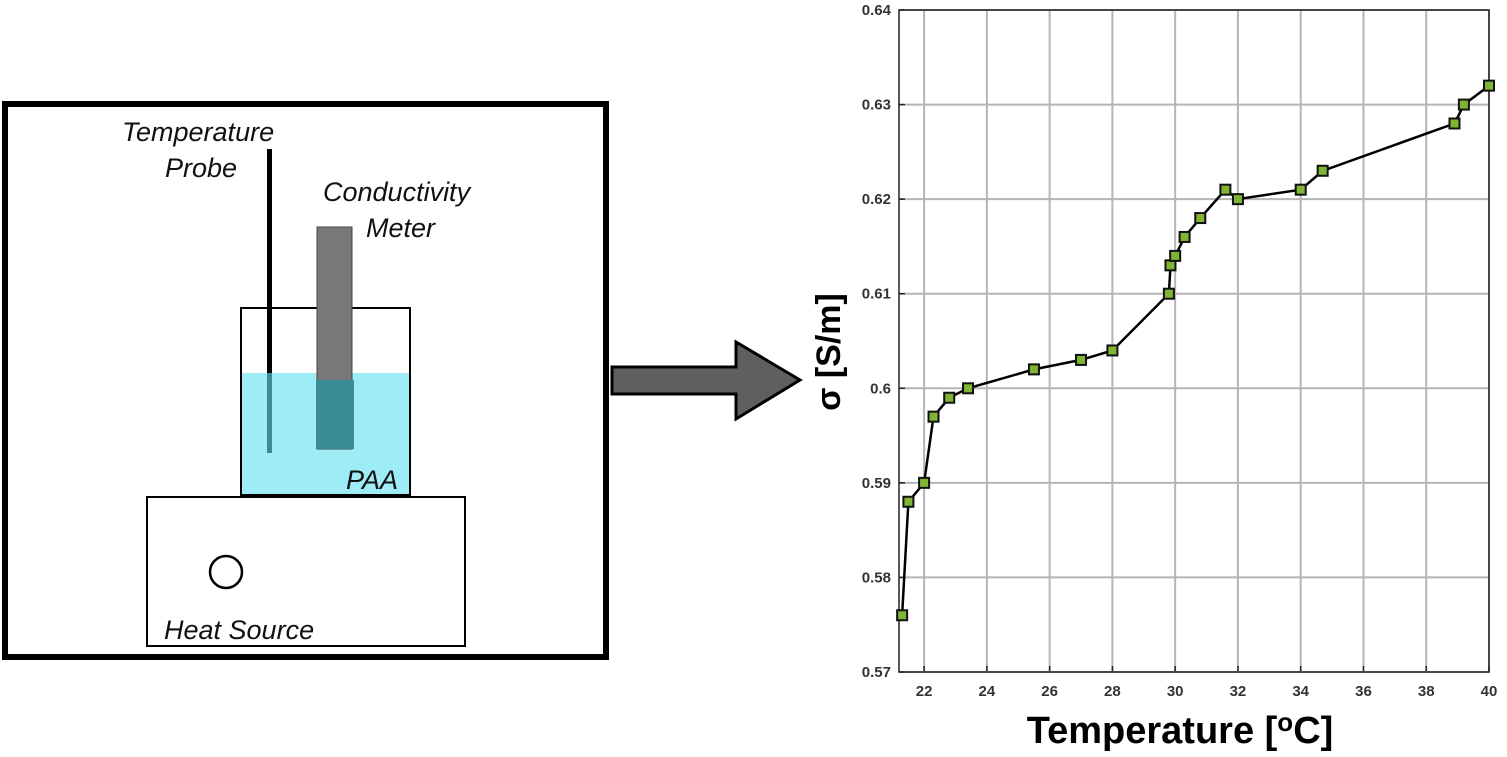  What do you see at coordinates (877, 341) in the screenshot?
I see `y-tick-labels: 0.57 0.58 0.59 0.6 0.61 0.62 0.63 0.64` at bounding box center [877, 341].